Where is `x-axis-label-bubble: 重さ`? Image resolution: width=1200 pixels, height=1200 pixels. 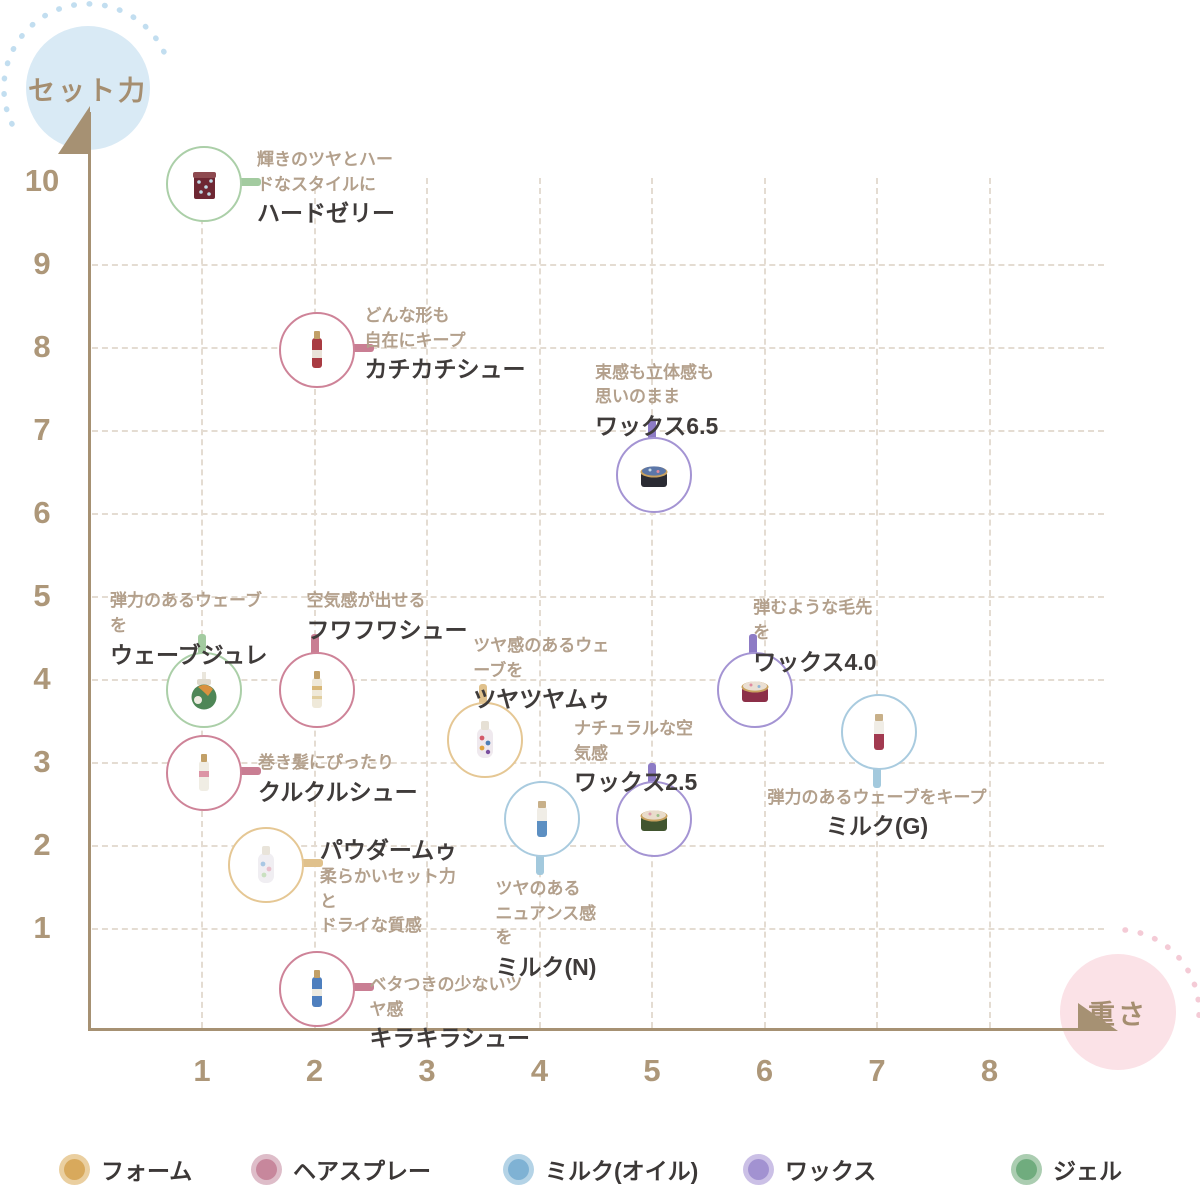
x-axis-label-bubble: 重さ is located at coordinates (1118, 1012).